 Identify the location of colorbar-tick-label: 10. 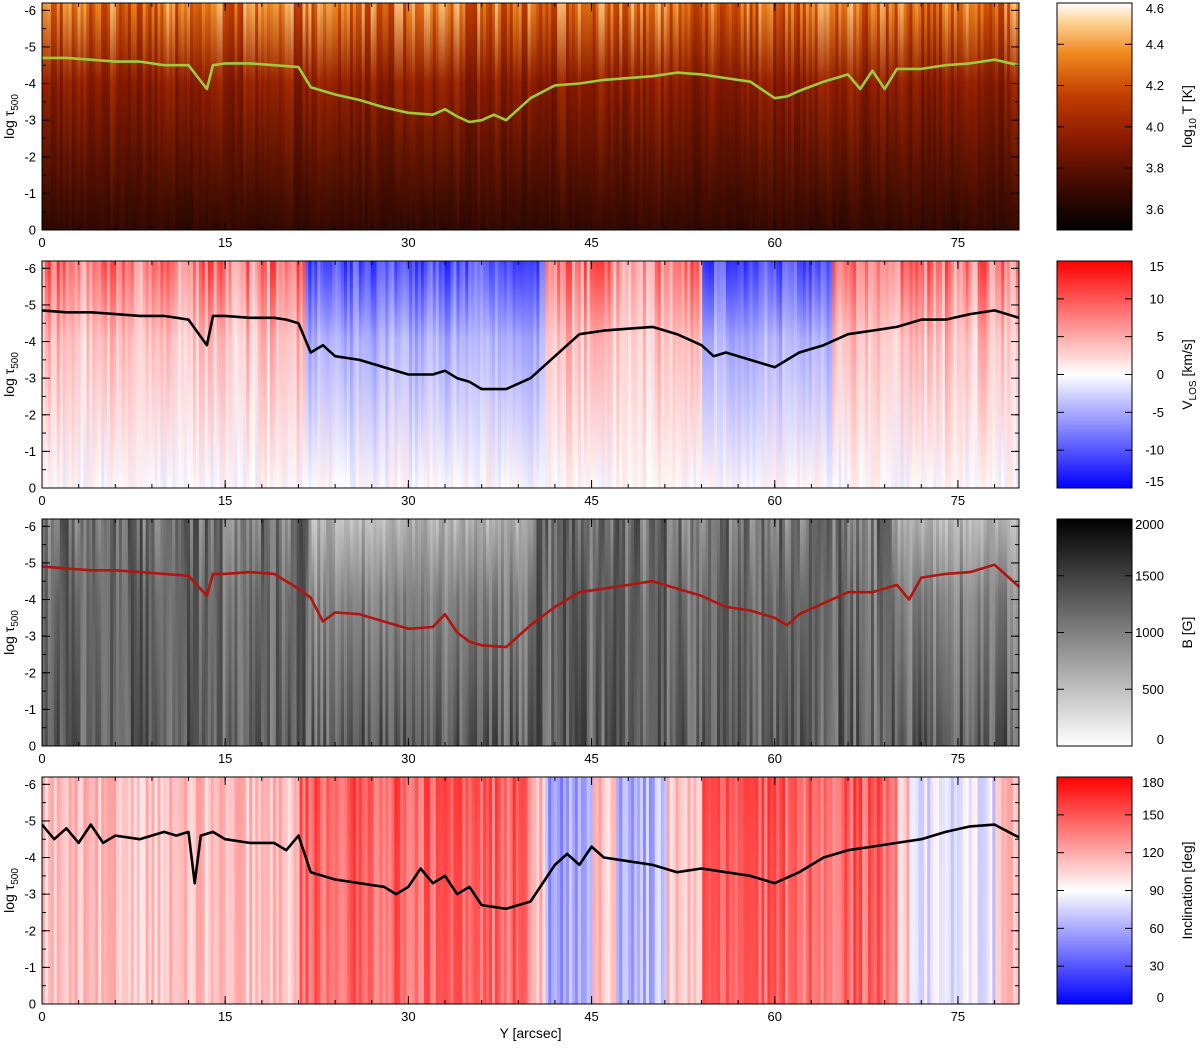
(1157, 298).